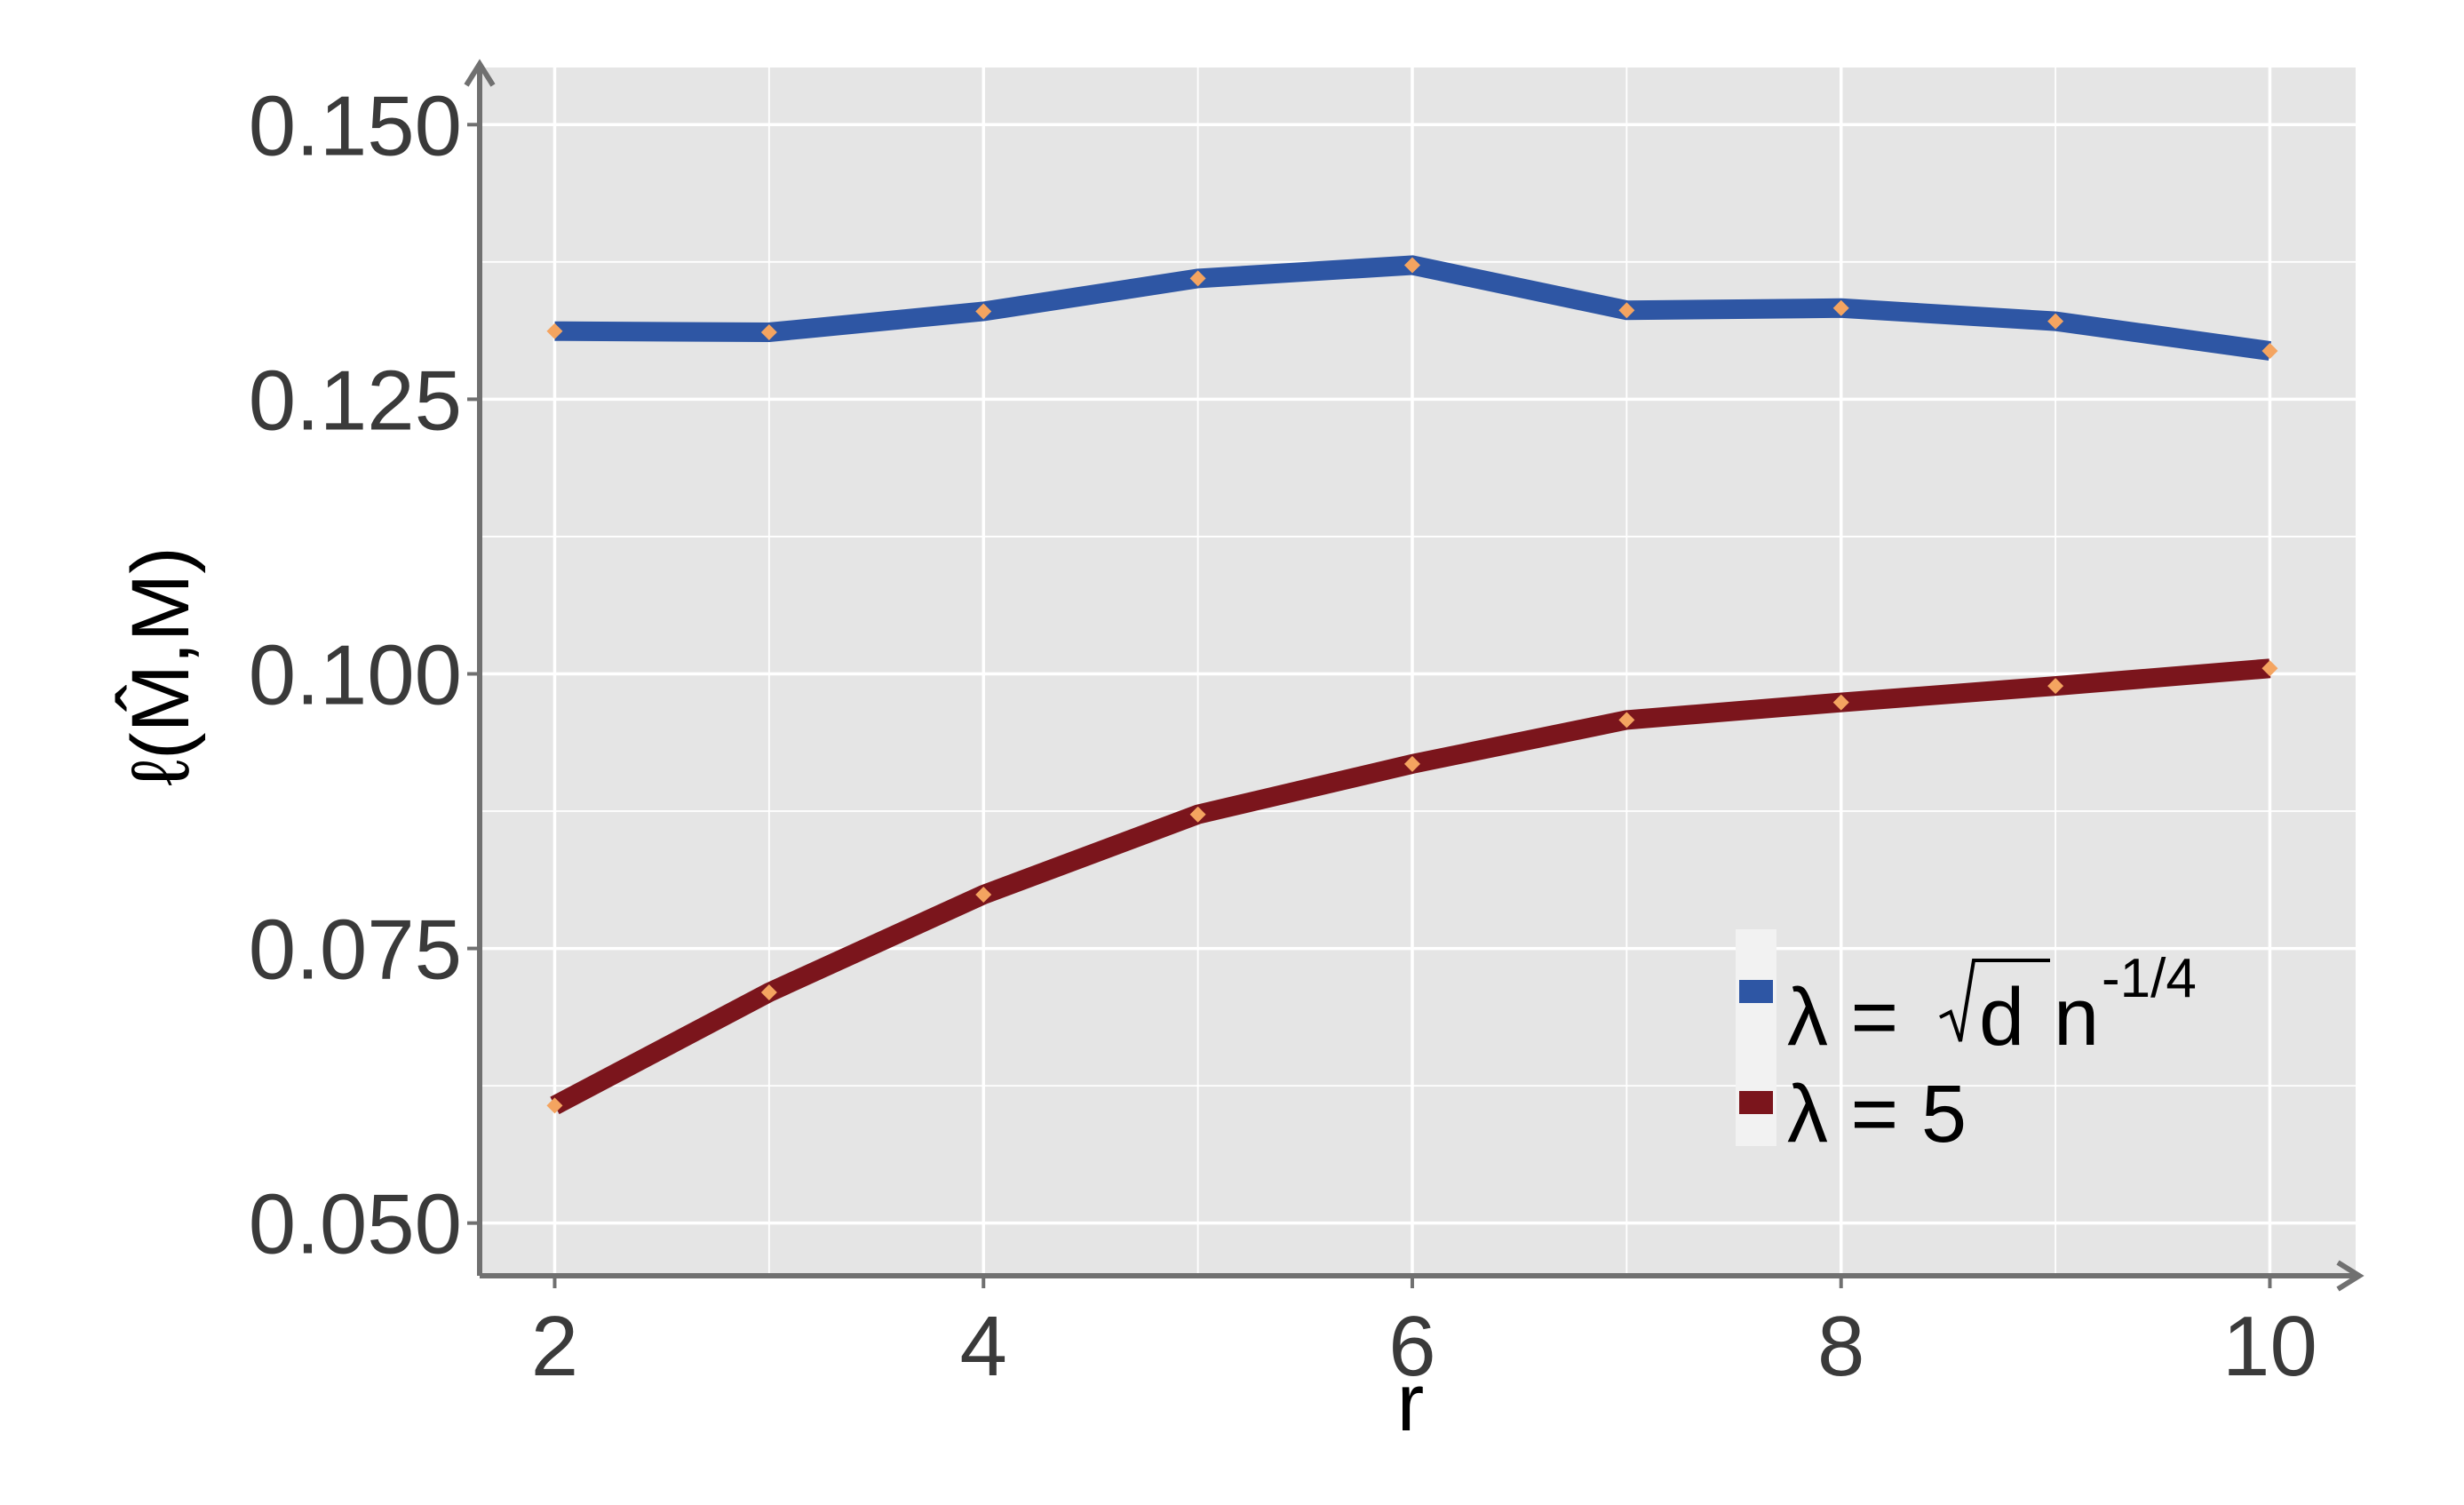 The width and height of the screenshot is (2464, 1505). I want to click on x-tick-label: 4, so click(983, 1346).